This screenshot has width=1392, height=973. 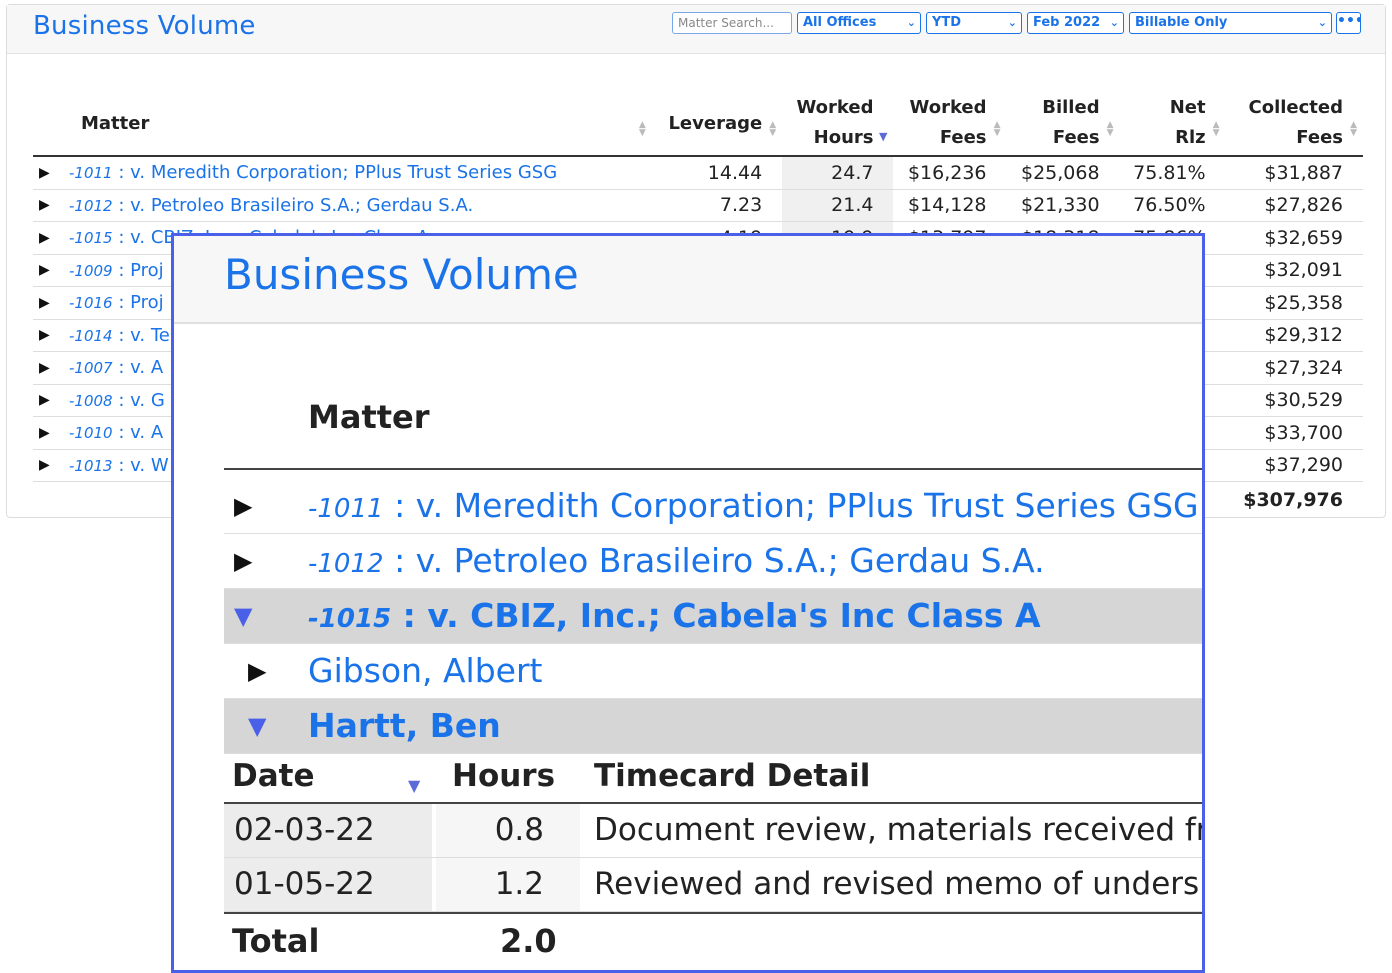 What do you see at coordinates (91, 173) in the screenshot?
I see `matter-id: -1011` at bounding box center [91, 173].